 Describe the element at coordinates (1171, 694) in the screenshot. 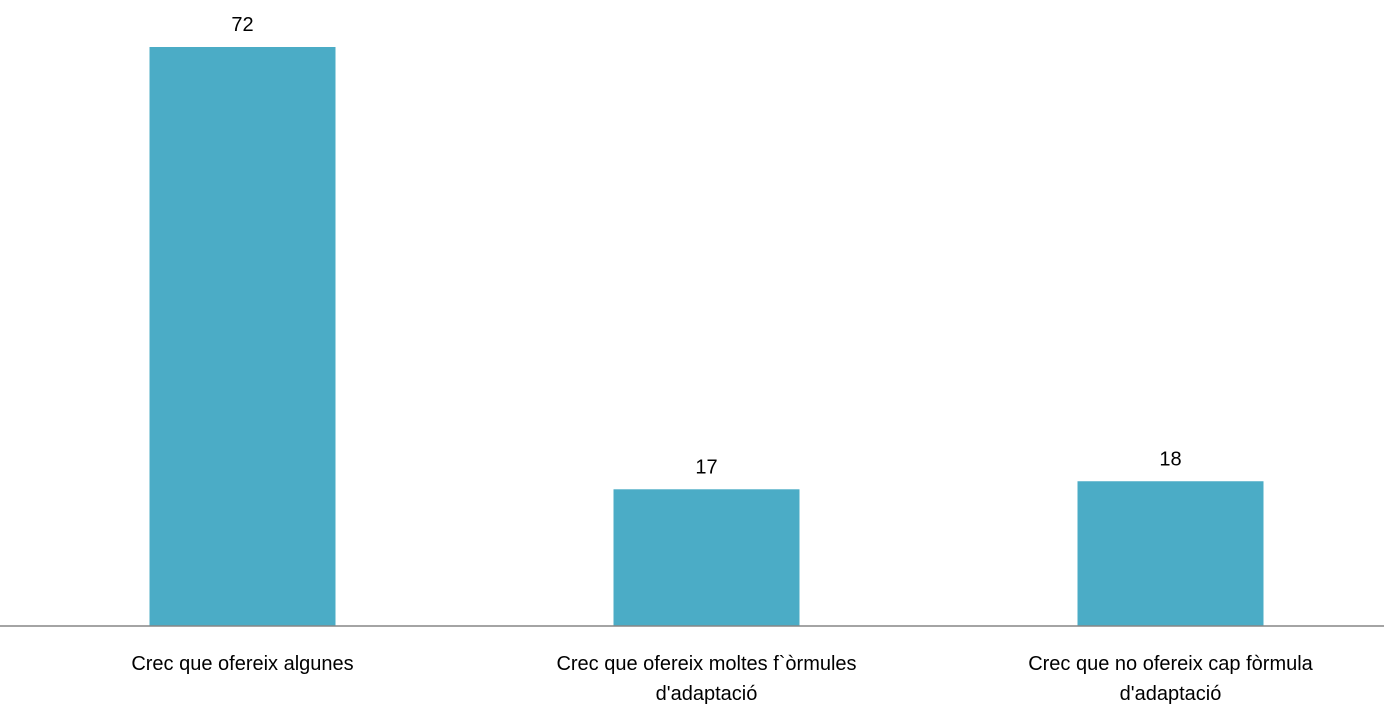

I see `category-label-3-line-2: d'adaptació` at that location.